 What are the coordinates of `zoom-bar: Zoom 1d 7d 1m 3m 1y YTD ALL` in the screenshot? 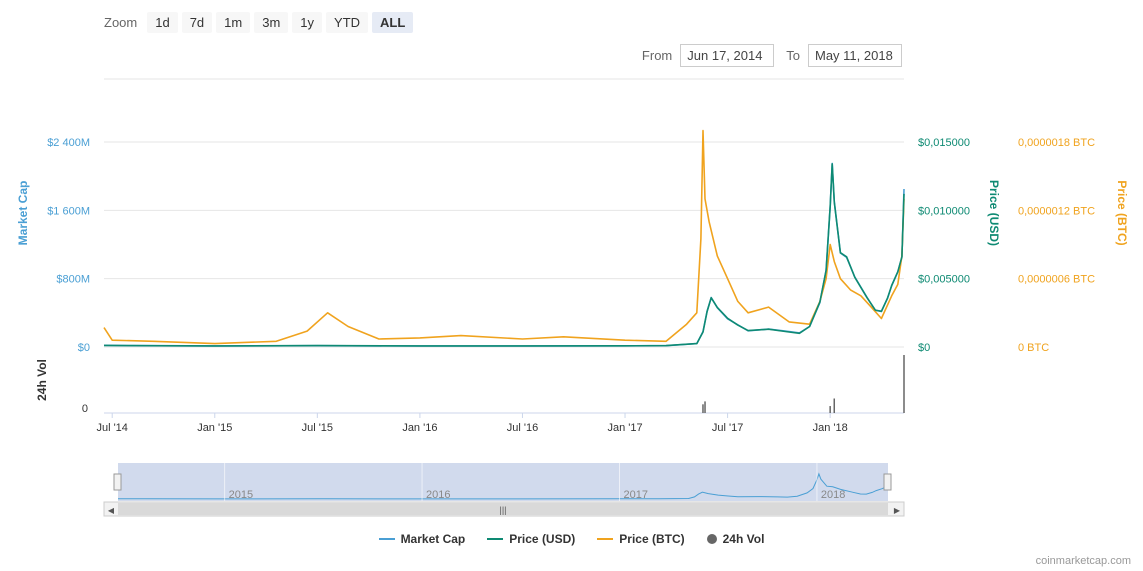 It's located at (259, 22).